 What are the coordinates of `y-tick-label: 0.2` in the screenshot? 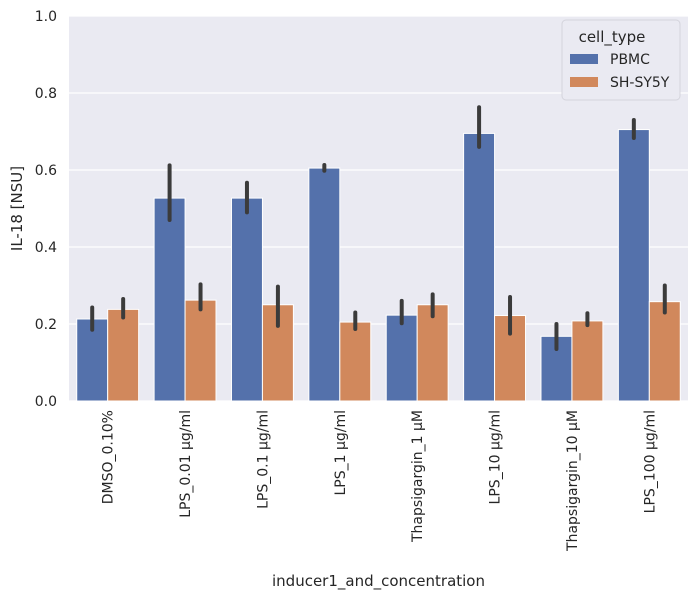 It's located at (46, 325).